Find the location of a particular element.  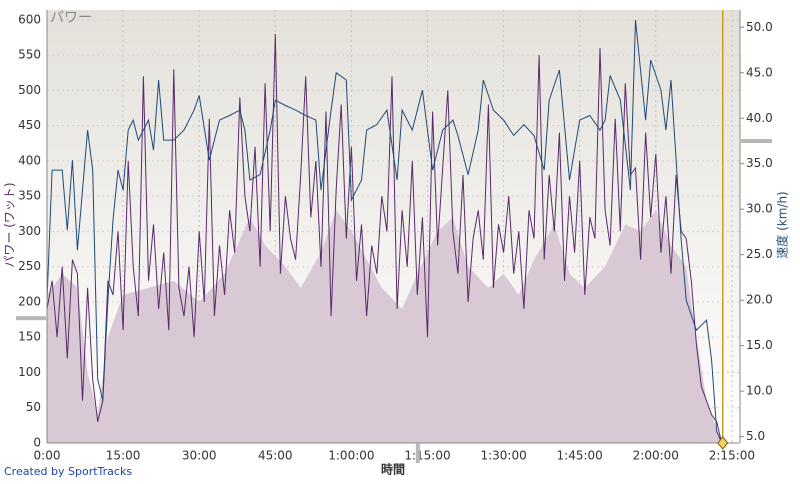

x-tick-label: 30:00 is located at coordinates (199, 456).